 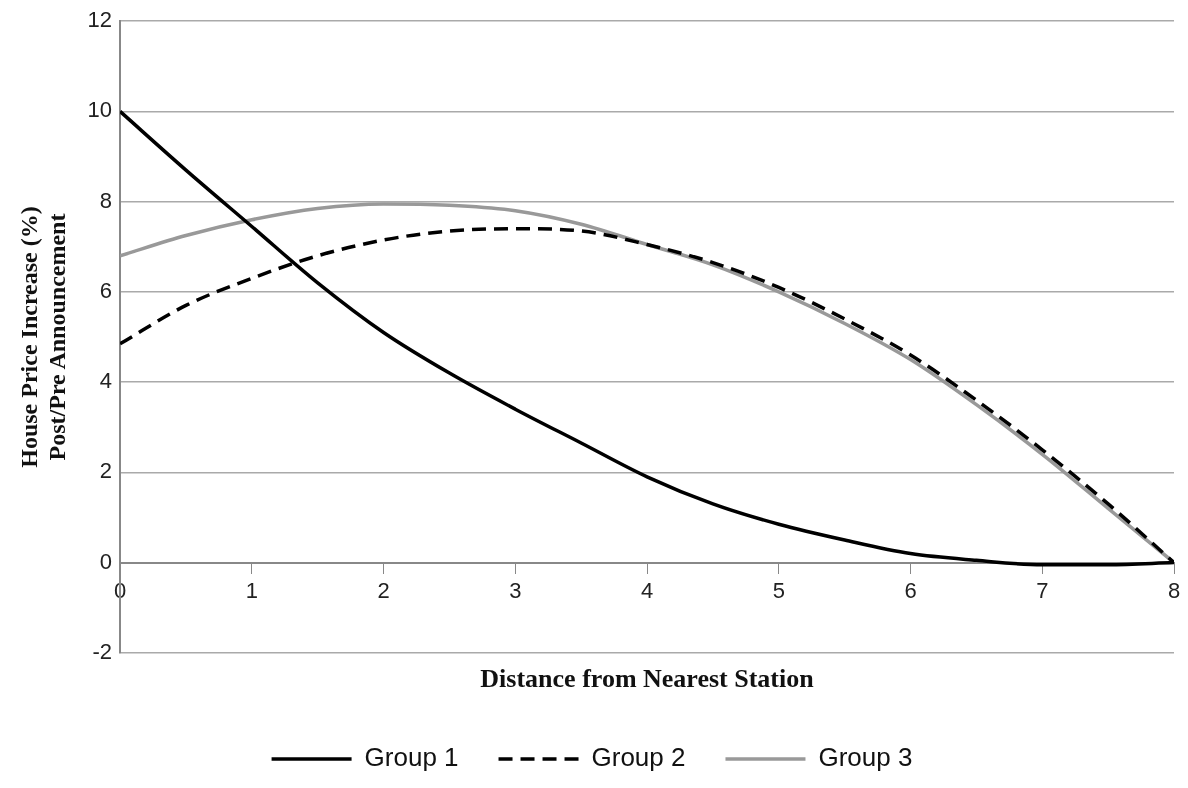 What do you see at coordinates (106, 290) in the screenshot?
I see `y-tick-label: 6` at bounding box center [106, 290].